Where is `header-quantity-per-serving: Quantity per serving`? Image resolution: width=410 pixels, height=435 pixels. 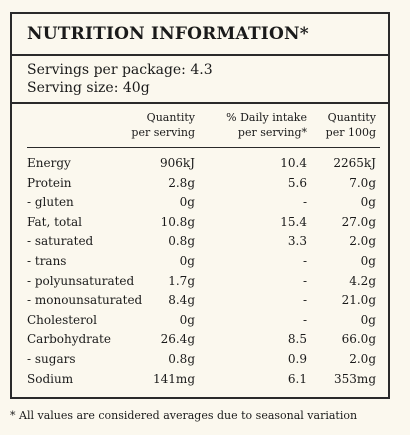 header-quantity-per-serving: Quantity per serving is located at coordinates (163, 125).